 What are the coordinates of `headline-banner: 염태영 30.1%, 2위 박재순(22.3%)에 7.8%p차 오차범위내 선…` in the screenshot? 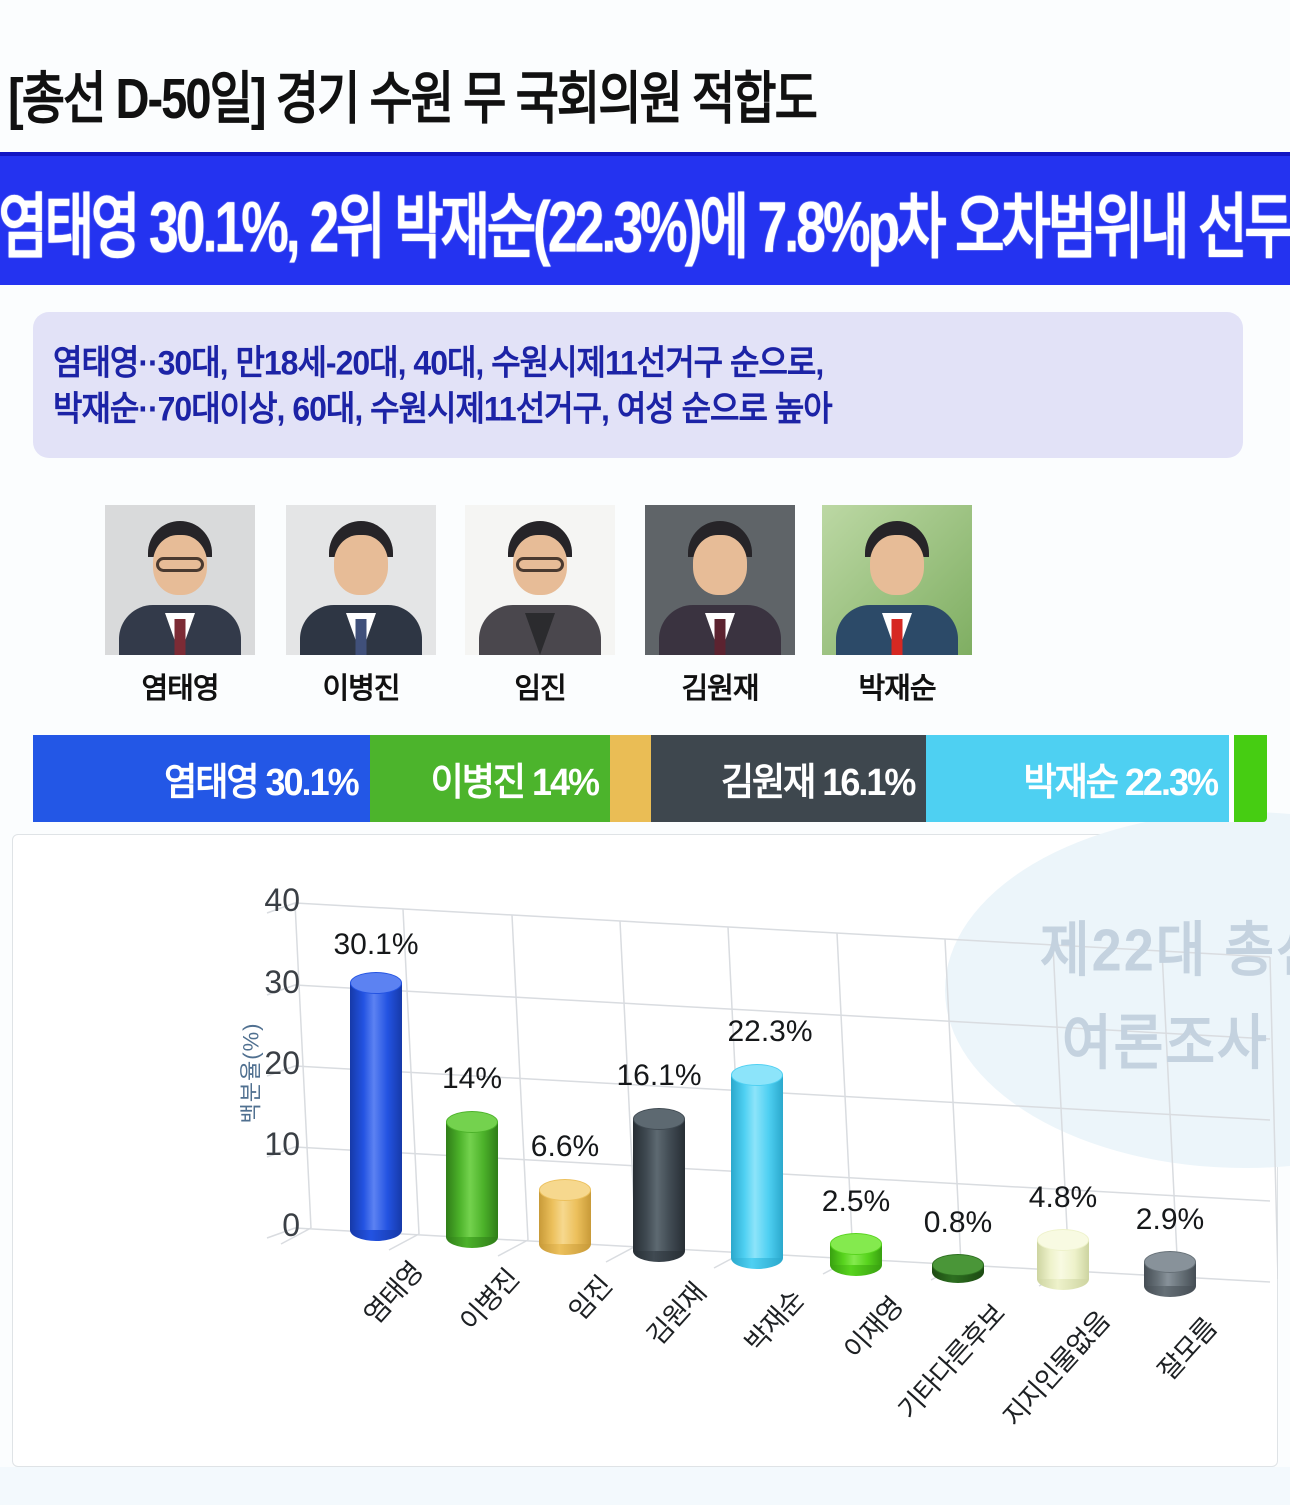 It's located at (645, 218).